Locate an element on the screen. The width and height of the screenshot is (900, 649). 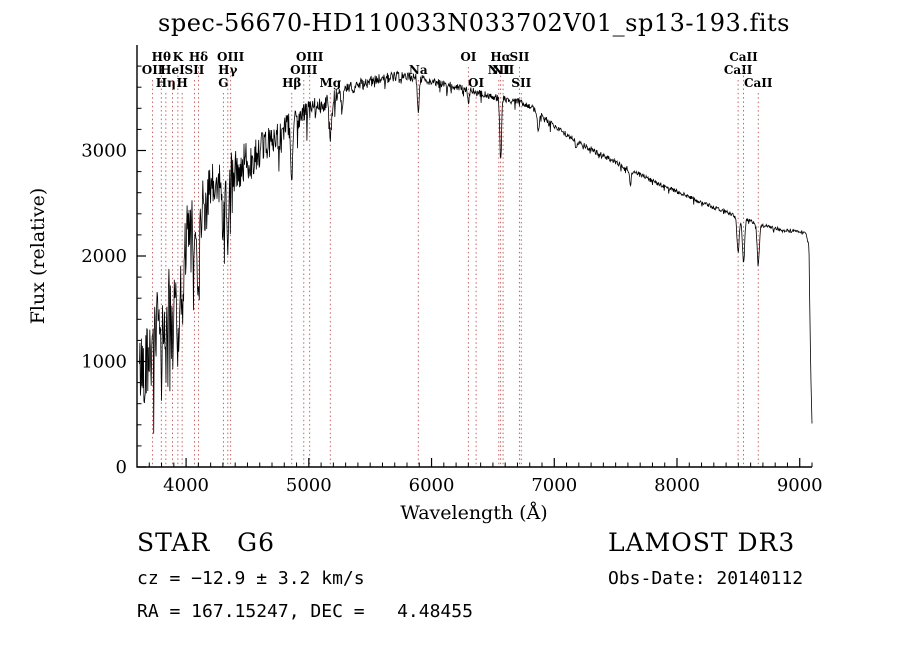
x-axis-label: Wavelength (Å) is located at coordinates (473, 513).